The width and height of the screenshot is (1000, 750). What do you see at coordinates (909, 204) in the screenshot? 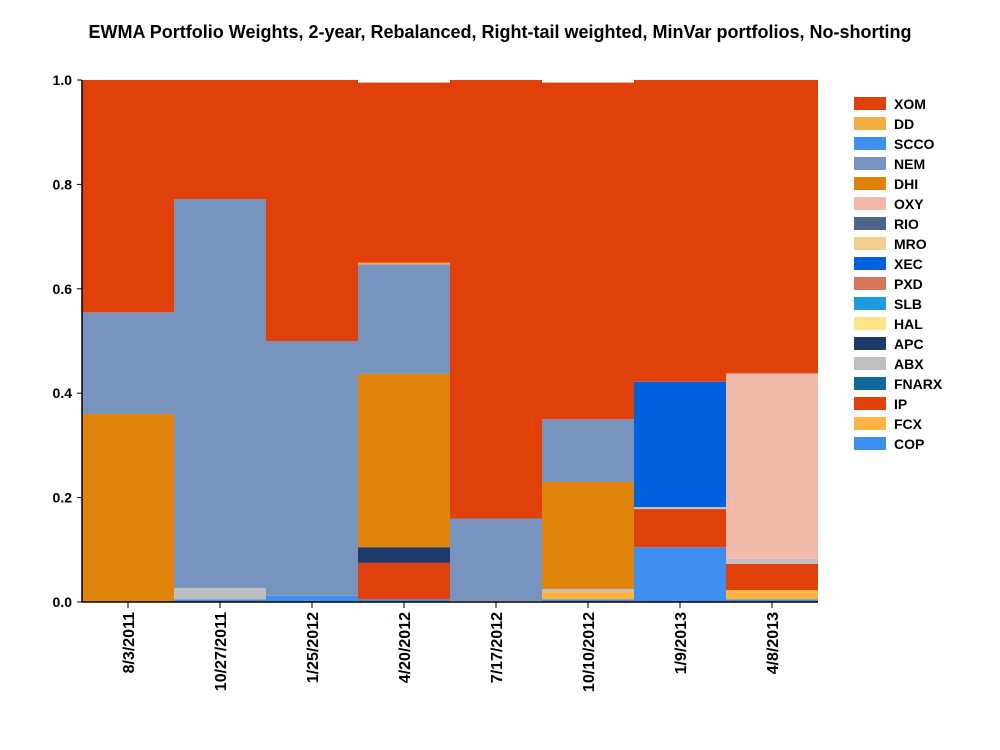
I see `legend-label-oxy: OXY` at bounding box center [909, 204].